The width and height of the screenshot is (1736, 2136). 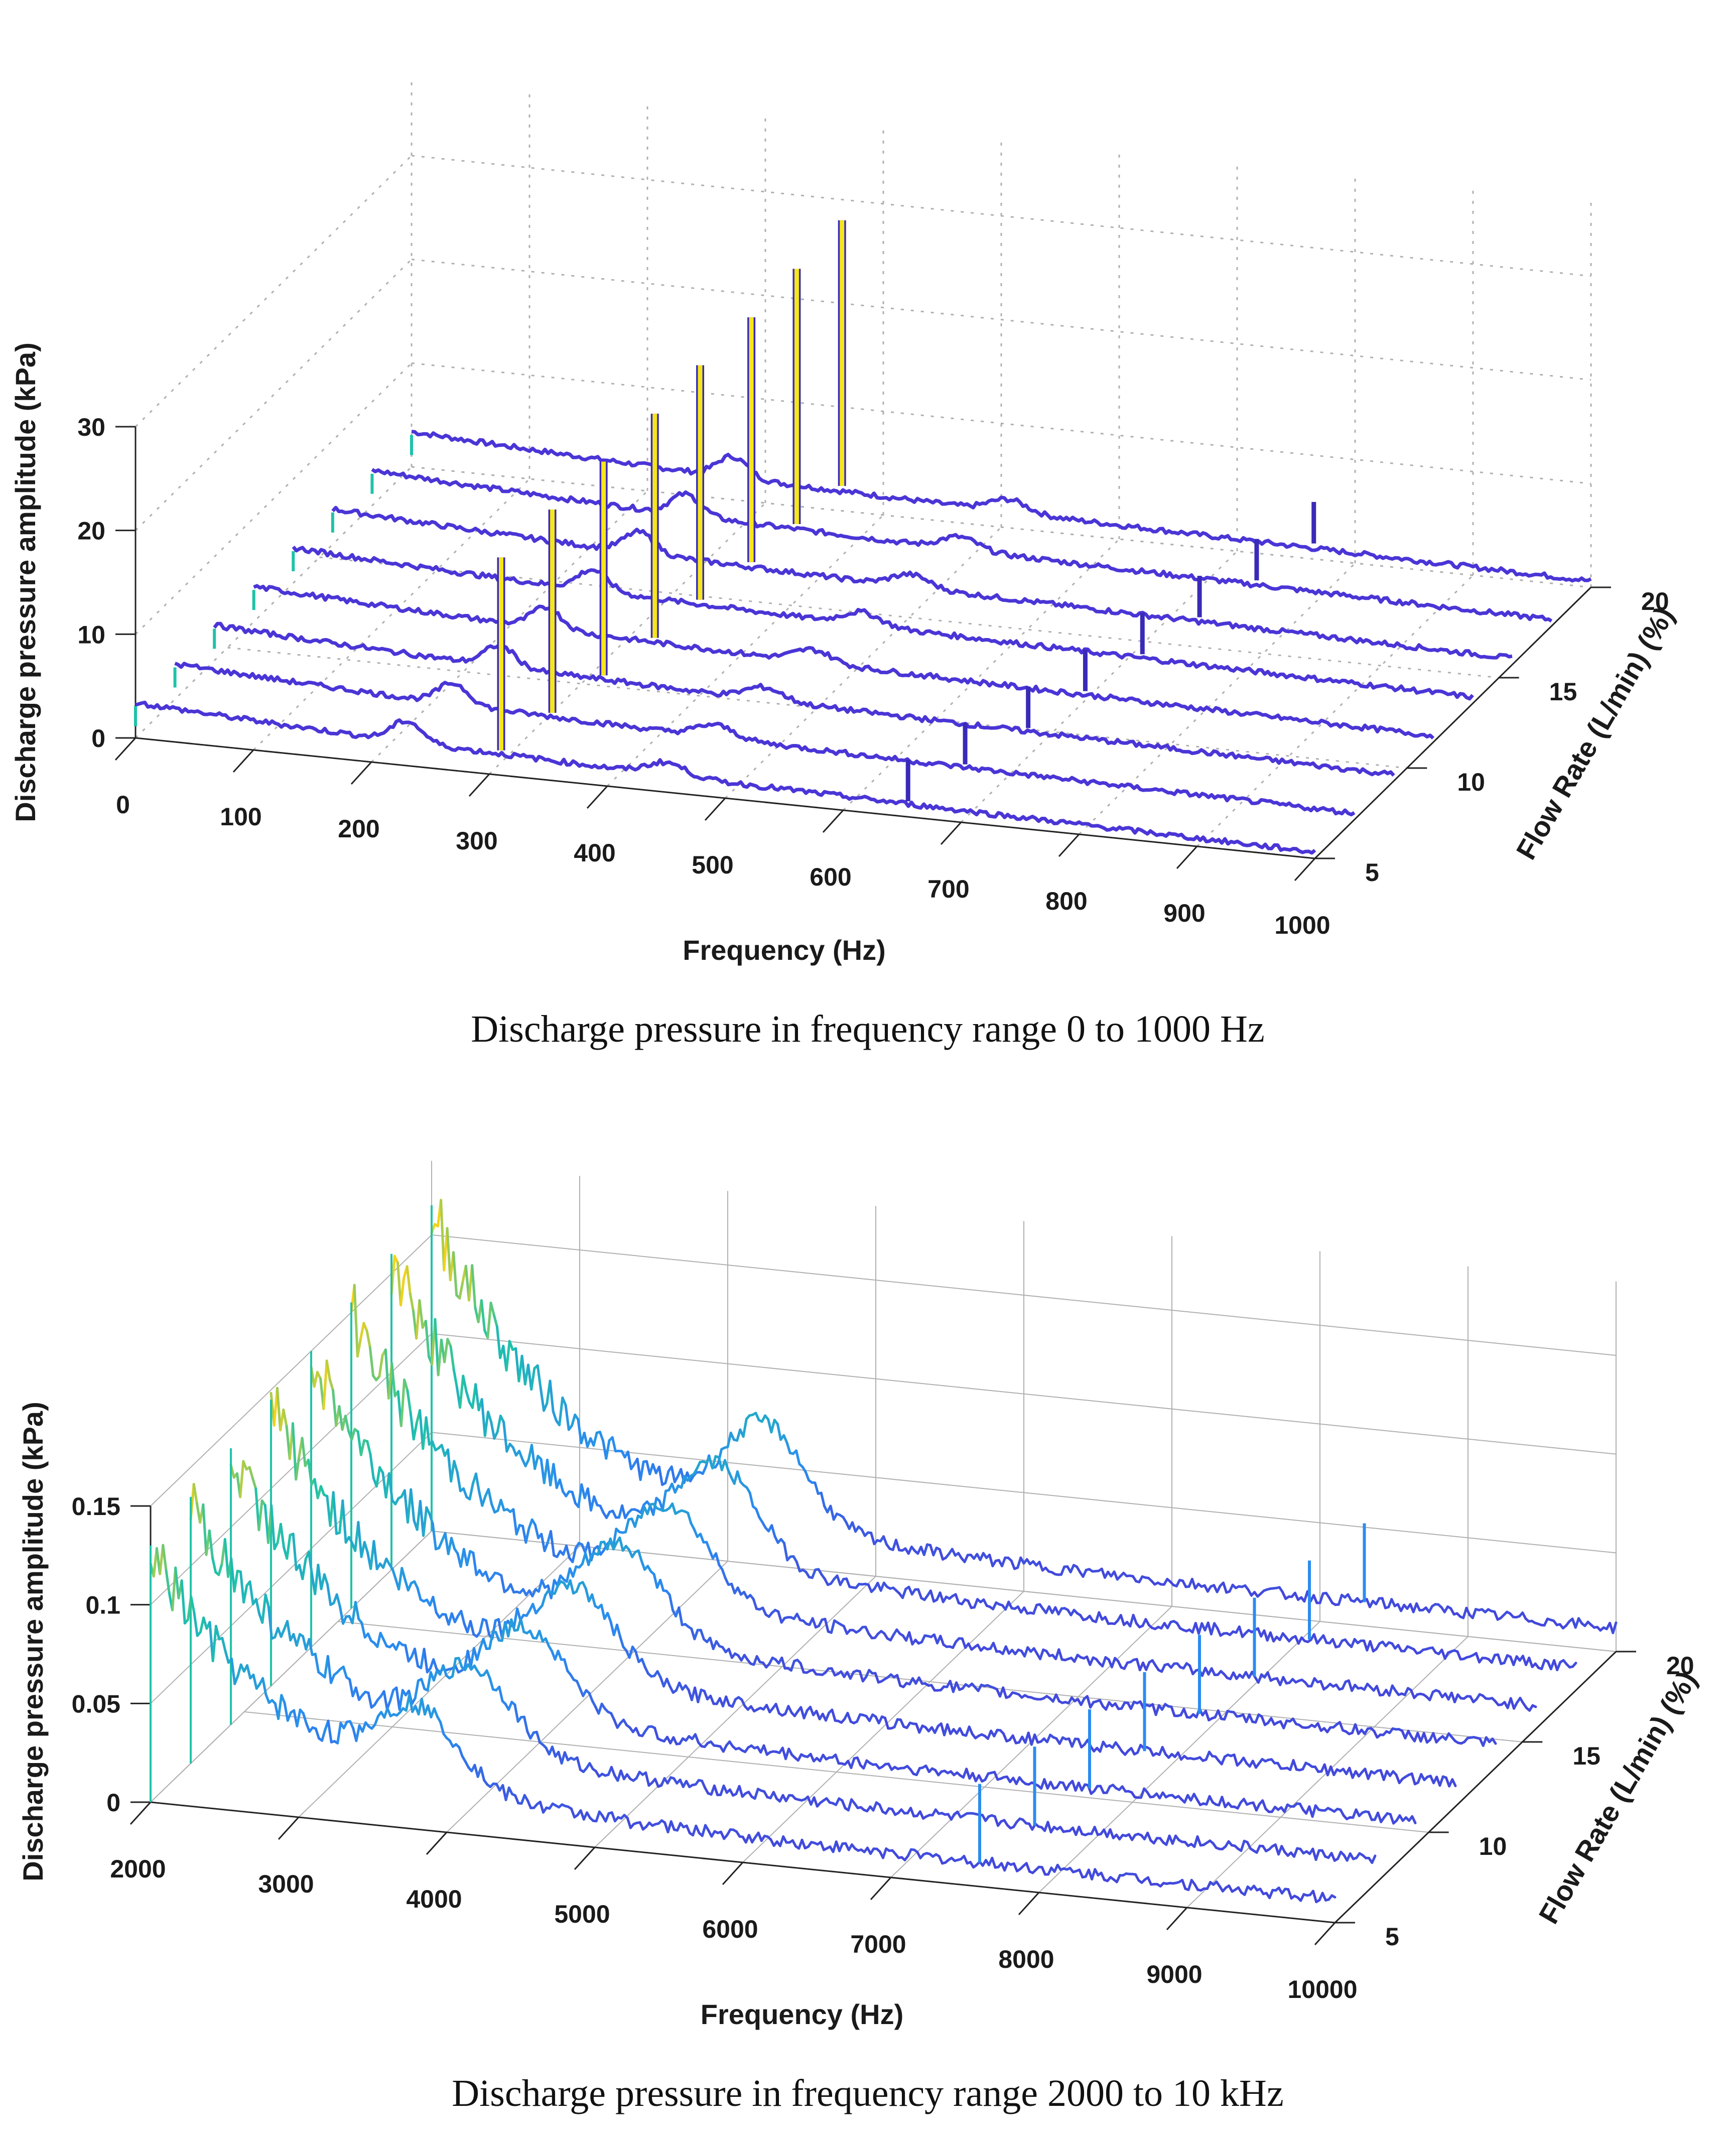 I want to click on x-tick-label: 9000, so click(x=1174, y=1974).